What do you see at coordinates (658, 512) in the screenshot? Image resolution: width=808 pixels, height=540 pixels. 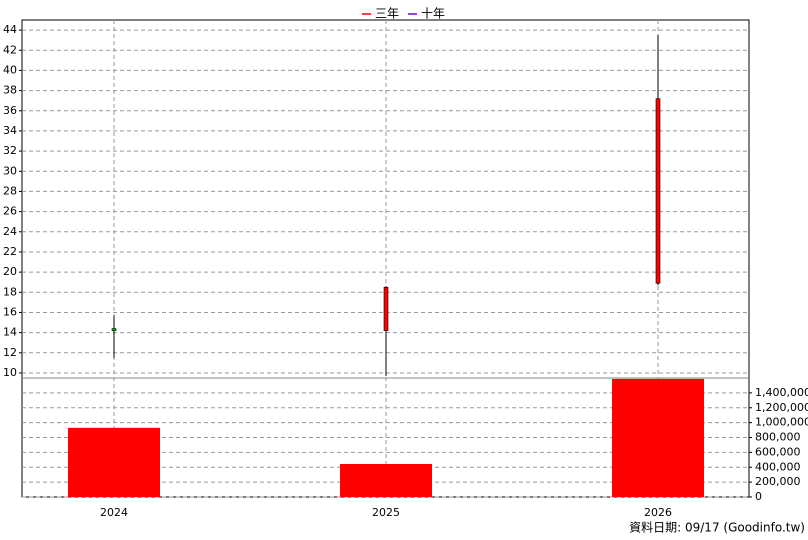 I see `x-tick-label: 2026` at bounding box center [658, 512].